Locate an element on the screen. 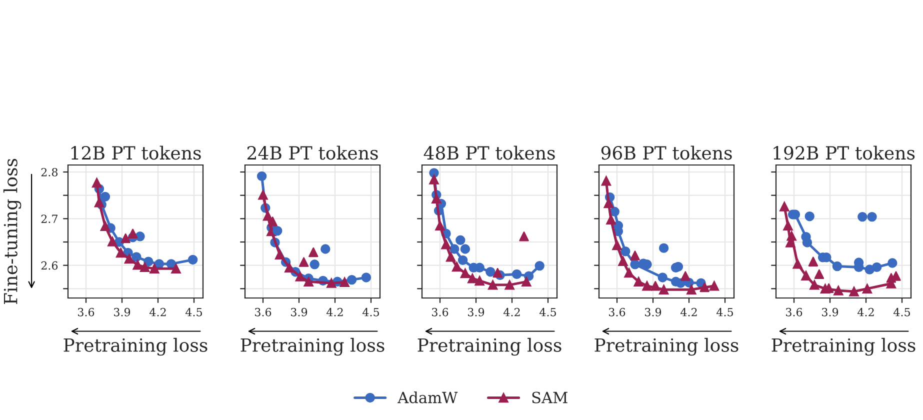 Image resolution: width=923 pixels, height=420 pixels. legend-label: AdamW is located at coordinates (428, 397).